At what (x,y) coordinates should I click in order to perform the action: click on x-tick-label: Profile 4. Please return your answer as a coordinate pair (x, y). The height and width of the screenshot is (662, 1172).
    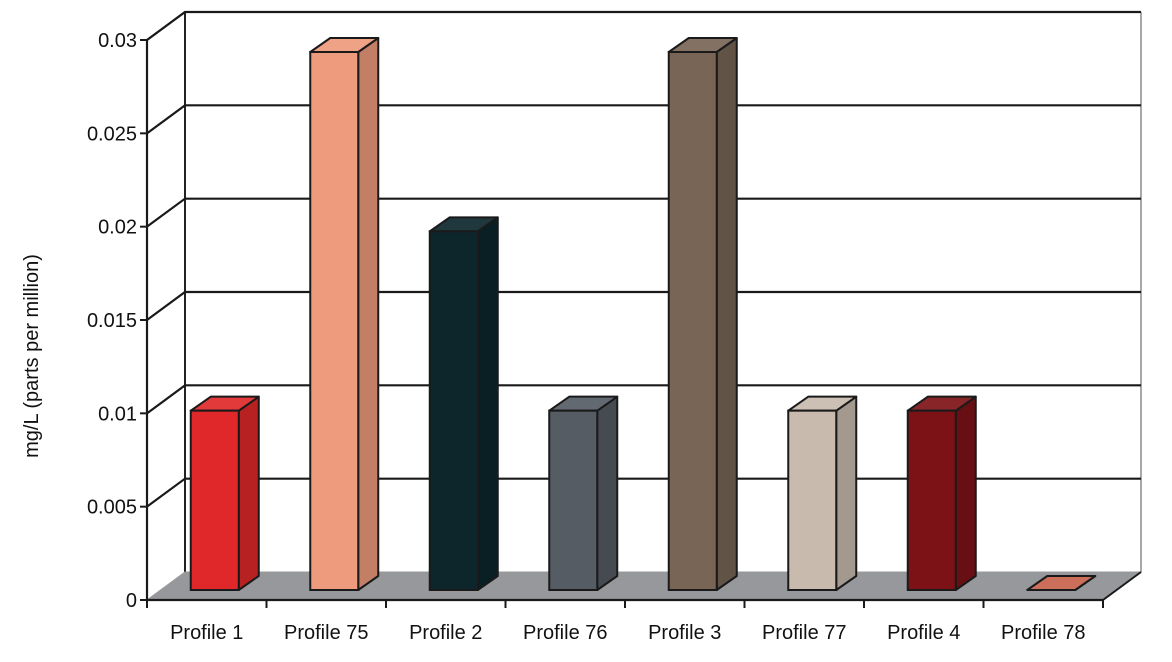
    Looking at the image, I should click on (923, 633).